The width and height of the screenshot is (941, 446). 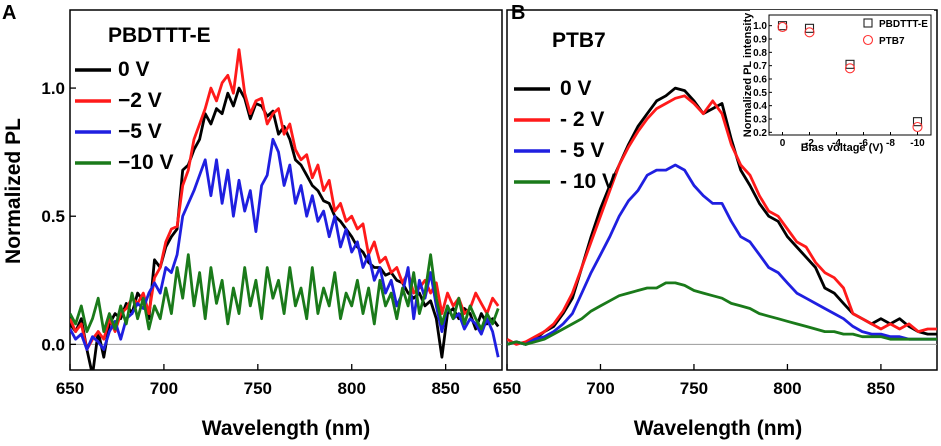 I want to click on panel-a-legend-label: −2 V, so click(x=140, y=100).